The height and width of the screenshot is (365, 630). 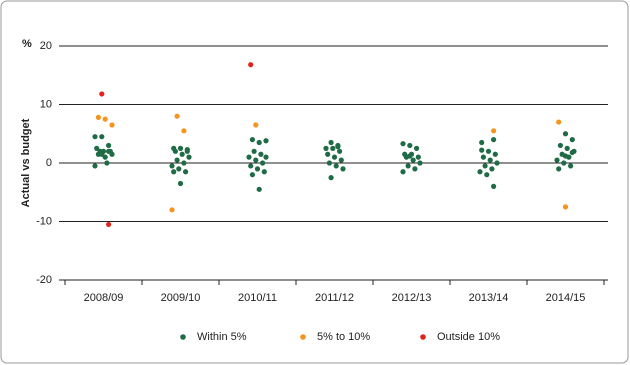 What do you see at coordinates (566, 298) in the screenshot?
I see `x-tick-label: 2014/15` at bounding box center [566, 298].